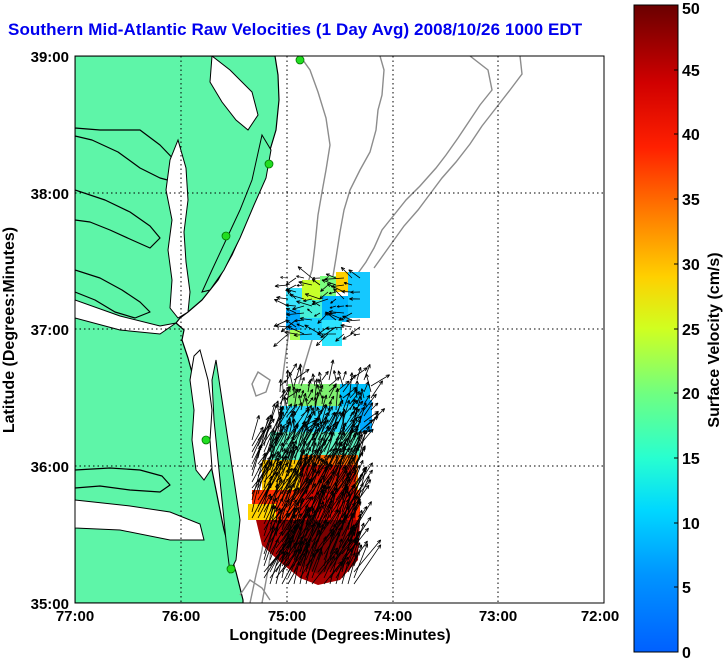 This screenshot has width=724, height=659. What do you see at coordinates (287, 616) in the screenshot?
I see `x-tick-label: 75:00` at bounding box center [287, 616].